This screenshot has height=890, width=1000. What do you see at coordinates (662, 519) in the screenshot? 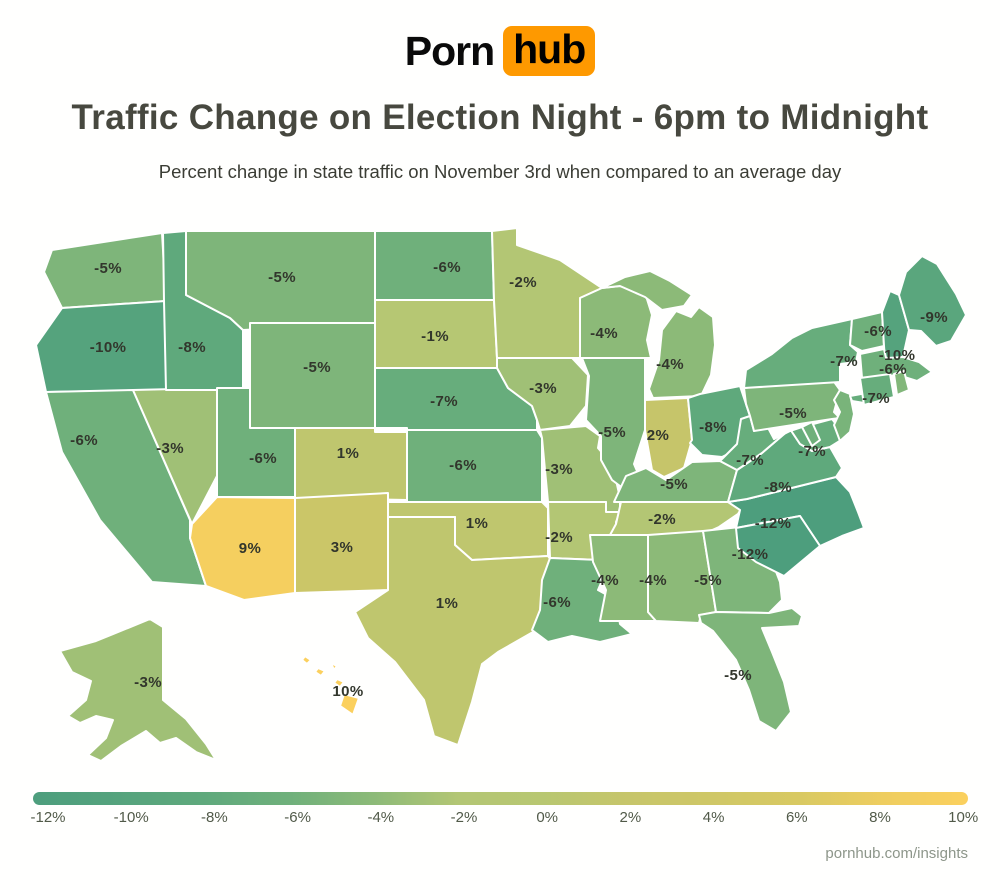
I see `state-label-TN: -2%` at bounding box center [662, 519].